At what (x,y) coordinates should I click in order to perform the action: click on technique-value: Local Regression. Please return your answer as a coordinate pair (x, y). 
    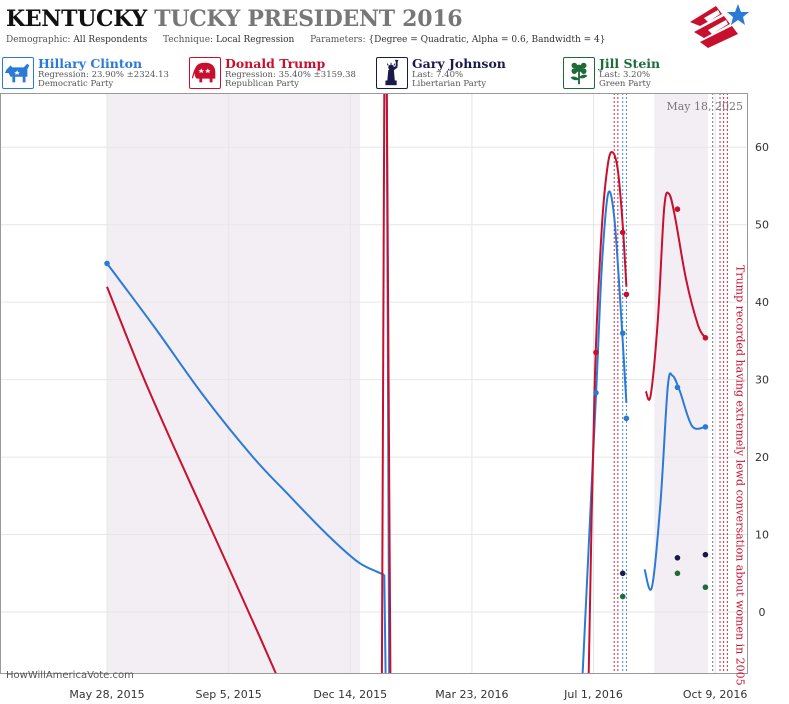
    Looking at the image, I should click on (255, 40).